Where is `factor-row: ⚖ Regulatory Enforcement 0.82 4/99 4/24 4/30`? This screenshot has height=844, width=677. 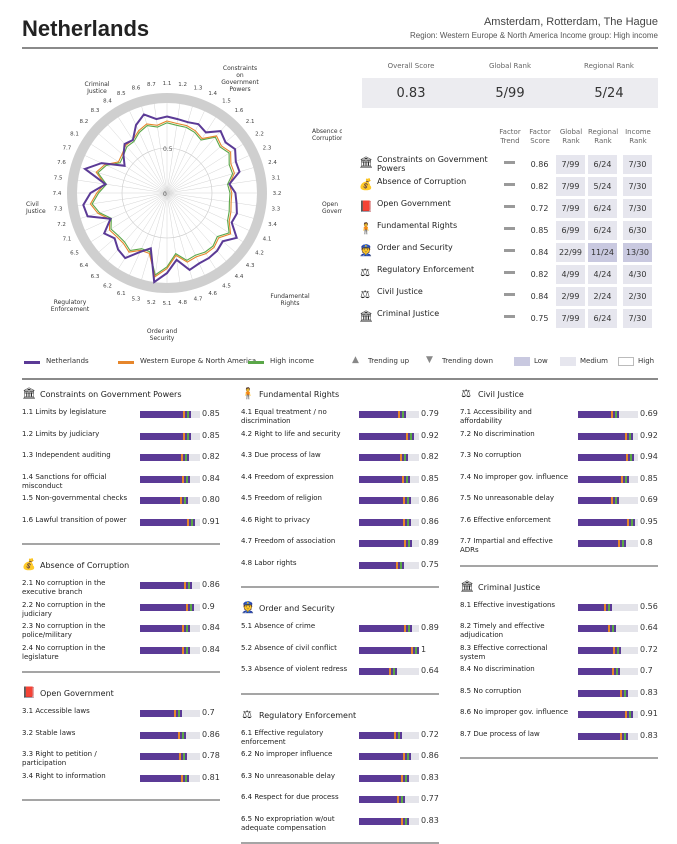
factor-row: ⚖ Regulatory Enforcement 0.82 4/99 4/24 4/30 is located at coordinates (507, 275).